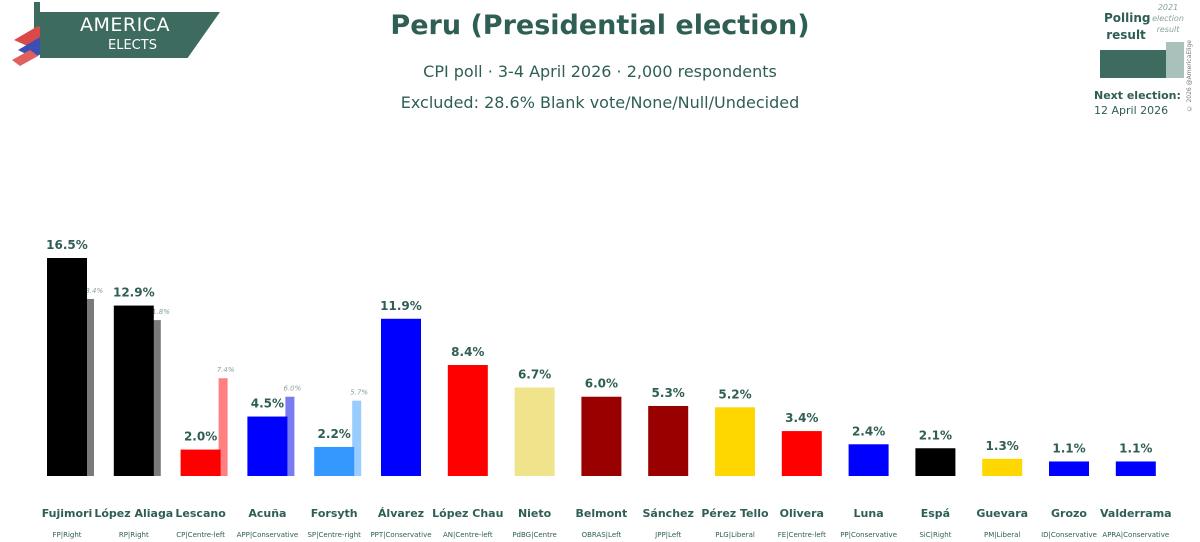 The image size is (1200, 542). Describe the element at coordinates (602, 535) in the screenshot. I see `party-label-belmont: OBRAS|Left` at that location.